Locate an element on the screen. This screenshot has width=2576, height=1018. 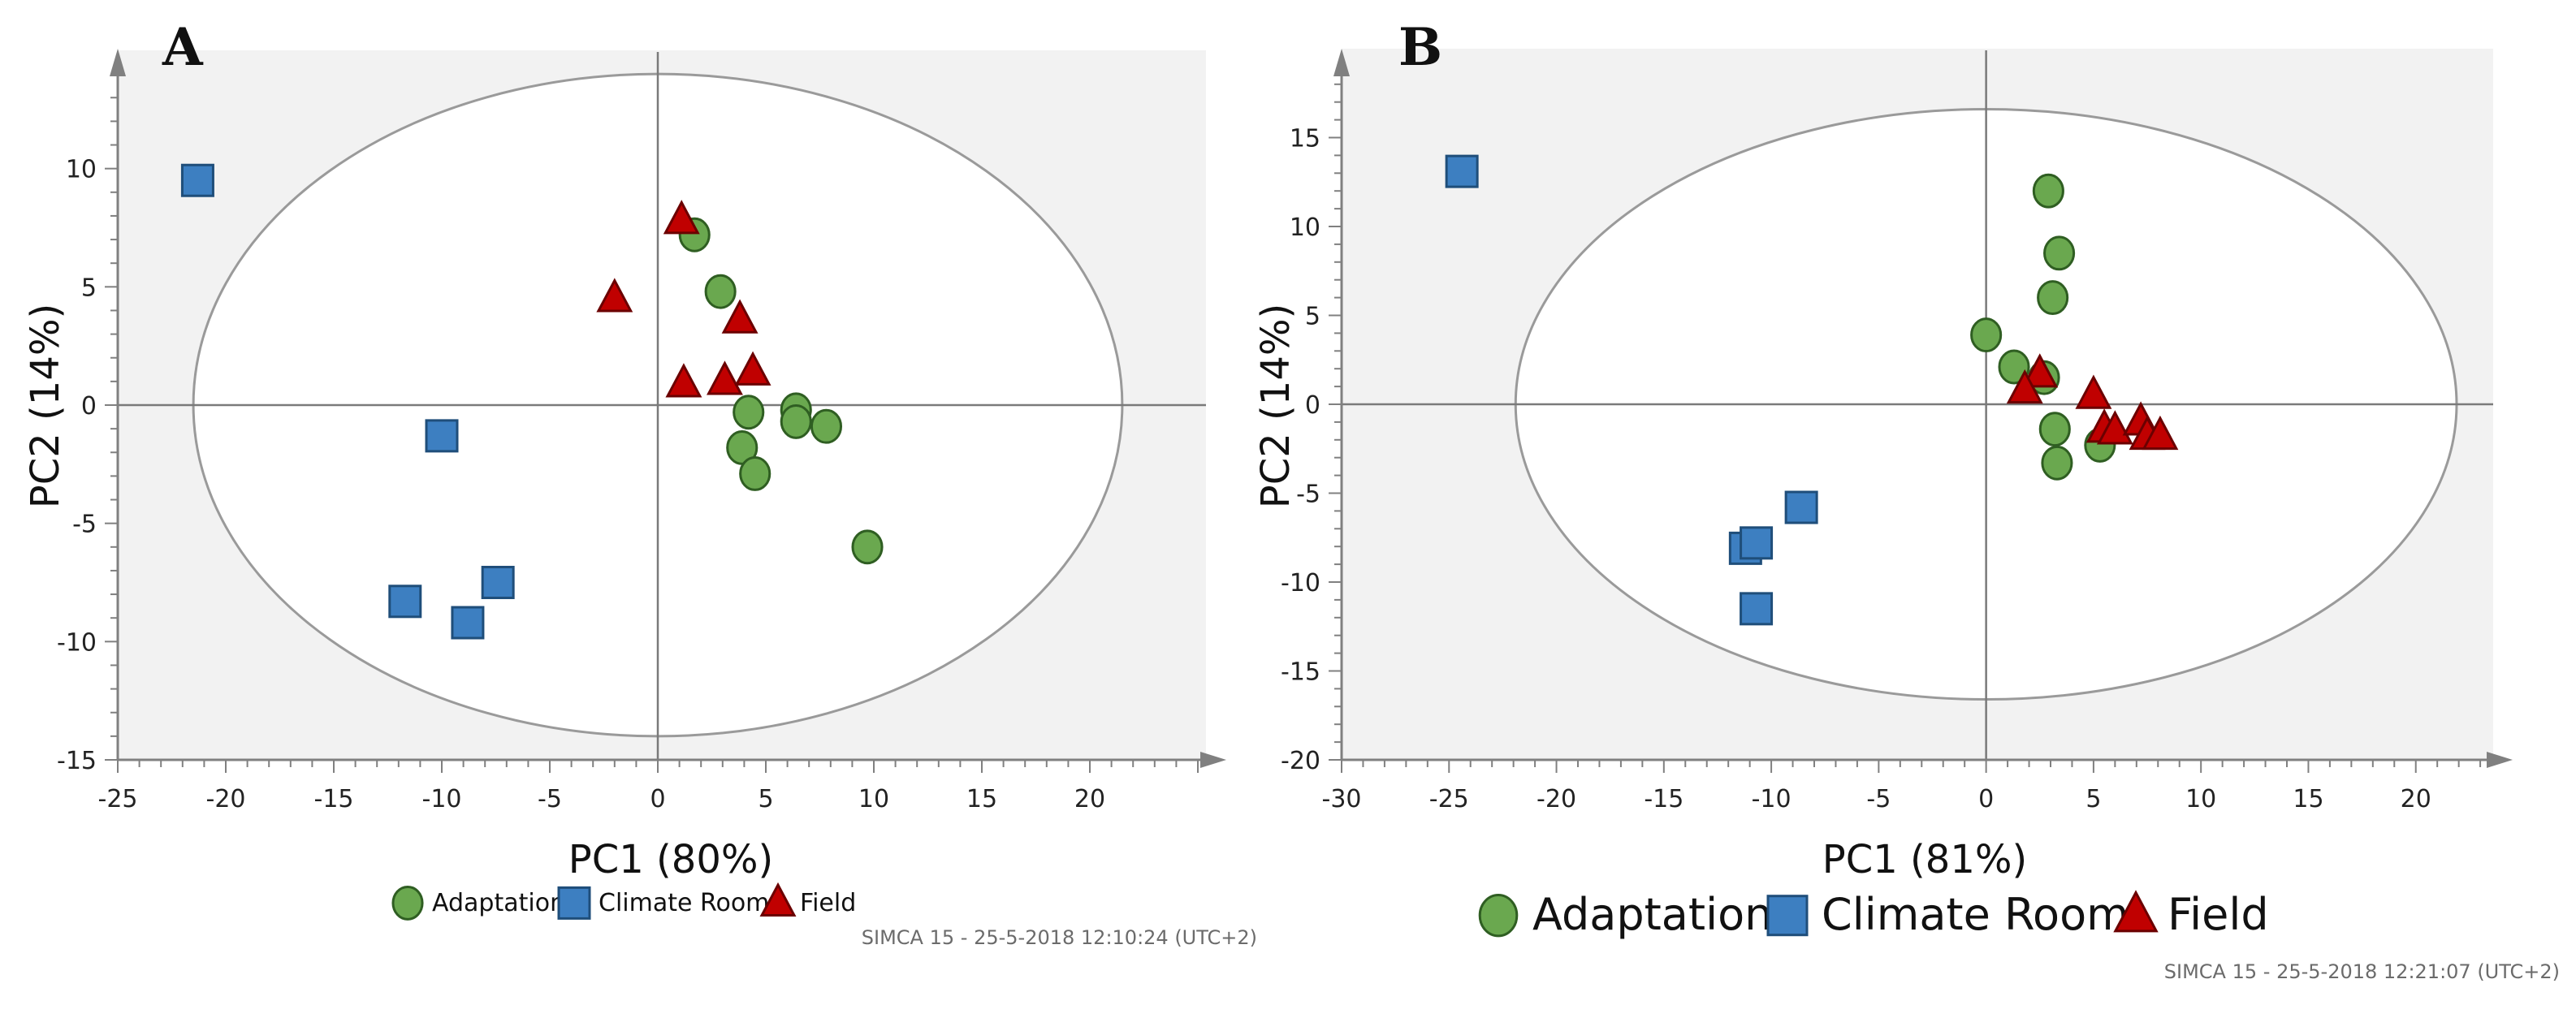
x-axis-title: PC1 (80%) is located at coordinates (671, 859).